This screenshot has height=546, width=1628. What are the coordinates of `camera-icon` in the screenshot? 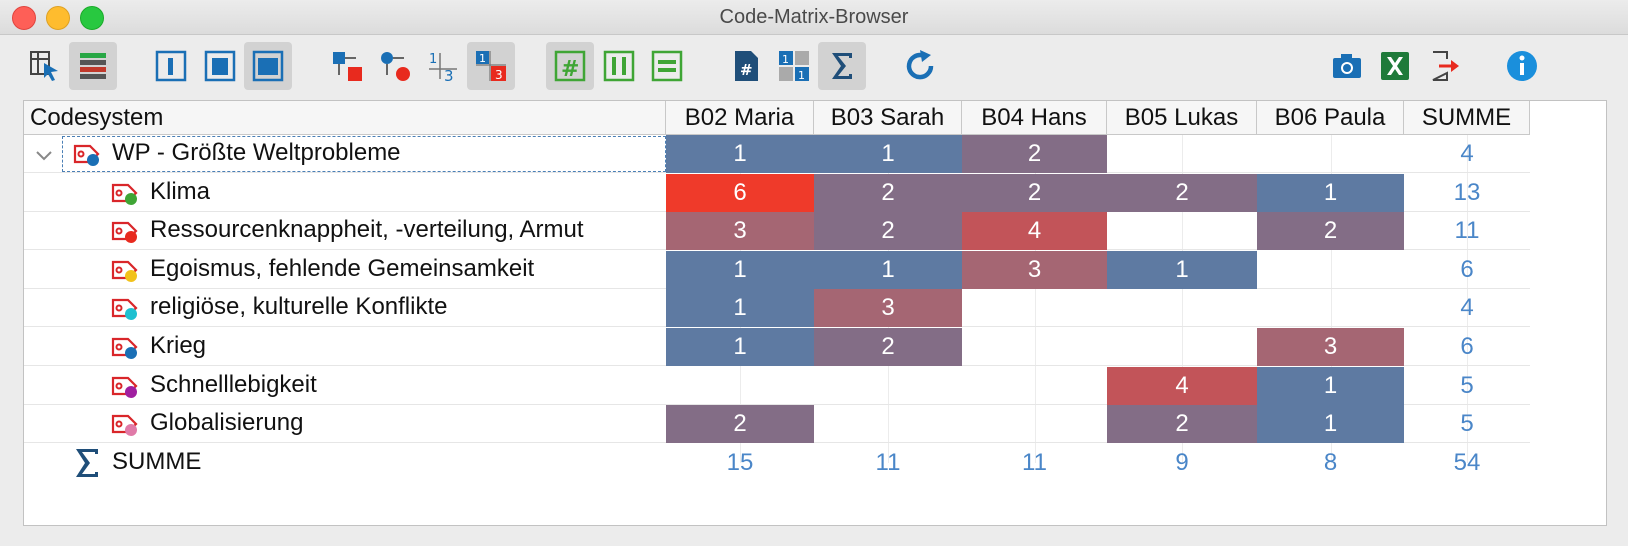 It's located at (1347, 66).